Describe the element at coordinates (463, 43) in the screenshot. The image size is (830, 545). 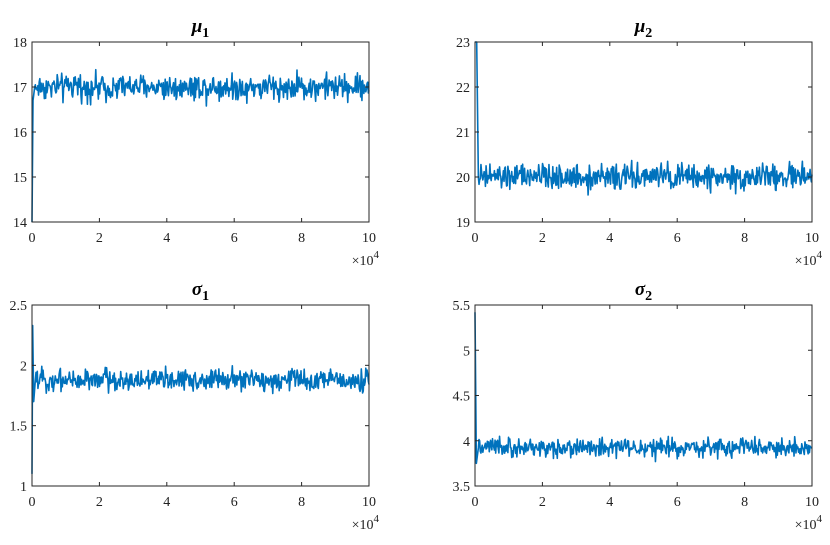
I see `y-tick-label: 23` at that location.